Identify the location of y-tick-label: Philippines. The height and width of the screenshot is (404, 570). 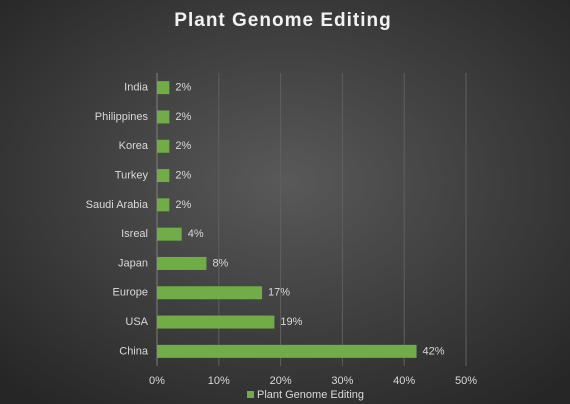
(122, 117).